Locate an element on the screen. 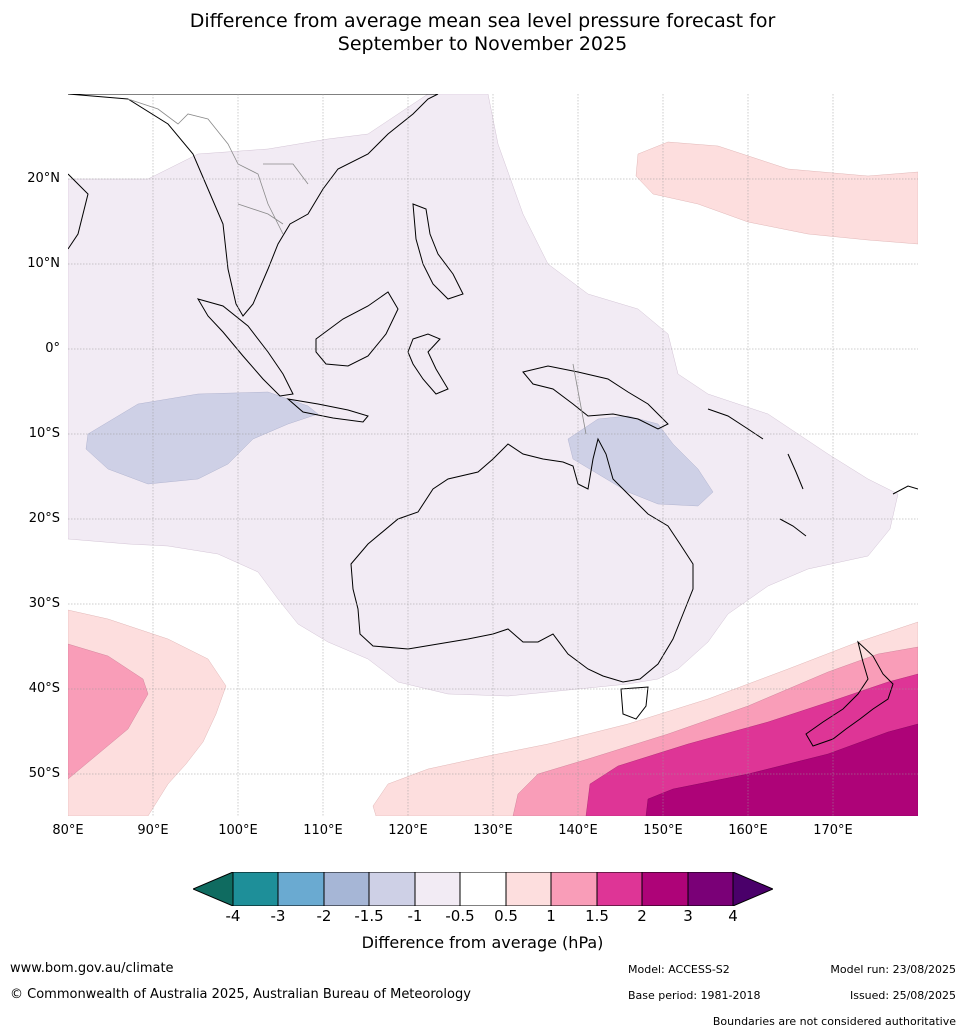 The height and width of the screenshot is (1035, 965). cb-tick-9: 2 is located at coordinates (642, 916).